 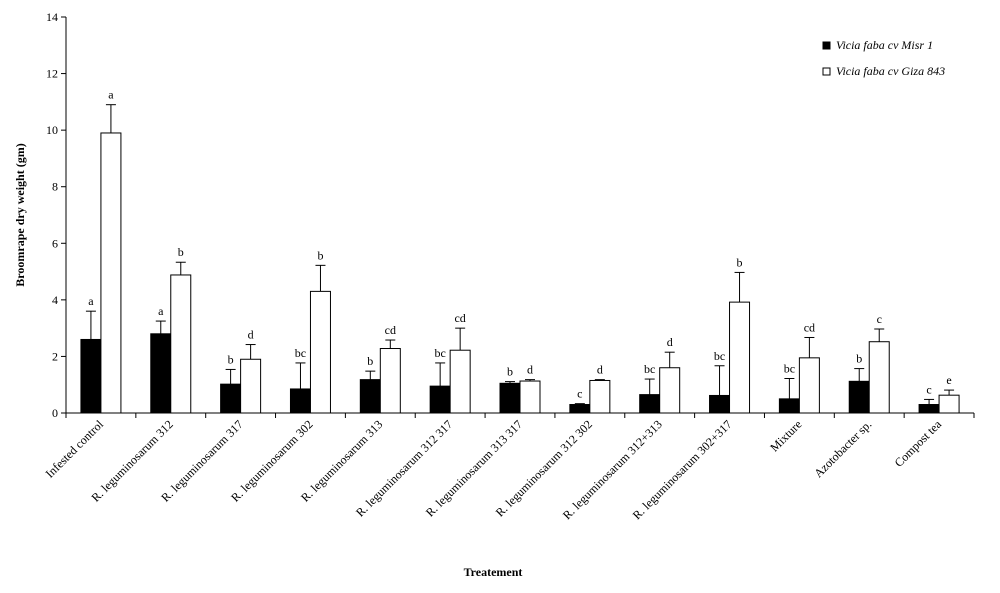 What do you see at coordinates (56, 215) in the screenshot?
I see `y-ticks: 0 2 4 6 8 10 12 14` at bounding box center [56, 215].